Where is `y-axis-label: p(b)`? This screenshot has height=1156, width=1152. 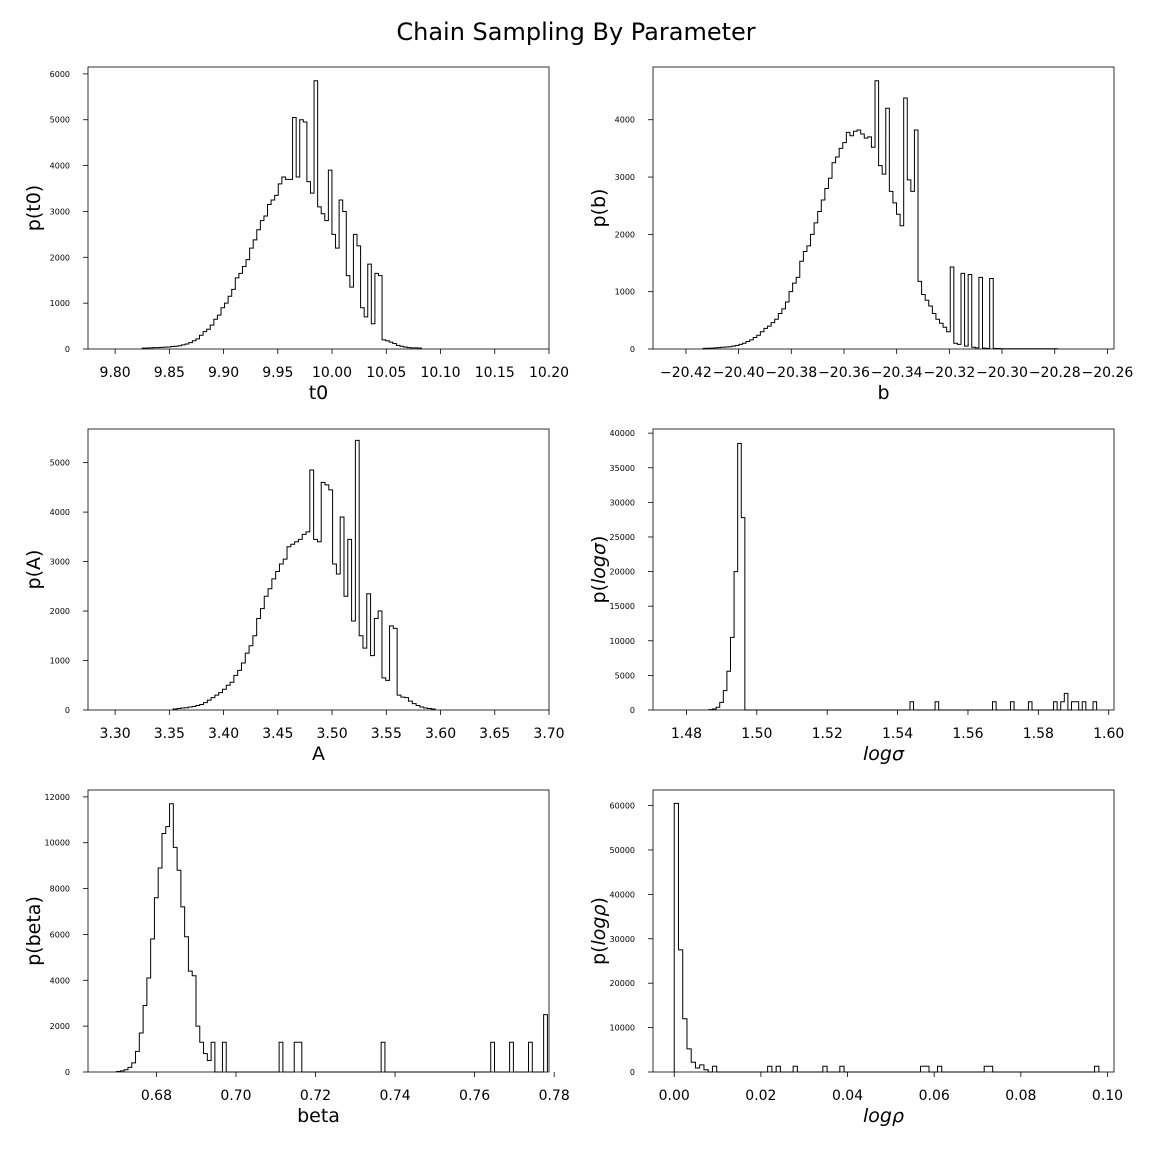
y-axis-label: p(b) is located at coordinates (599, 208).